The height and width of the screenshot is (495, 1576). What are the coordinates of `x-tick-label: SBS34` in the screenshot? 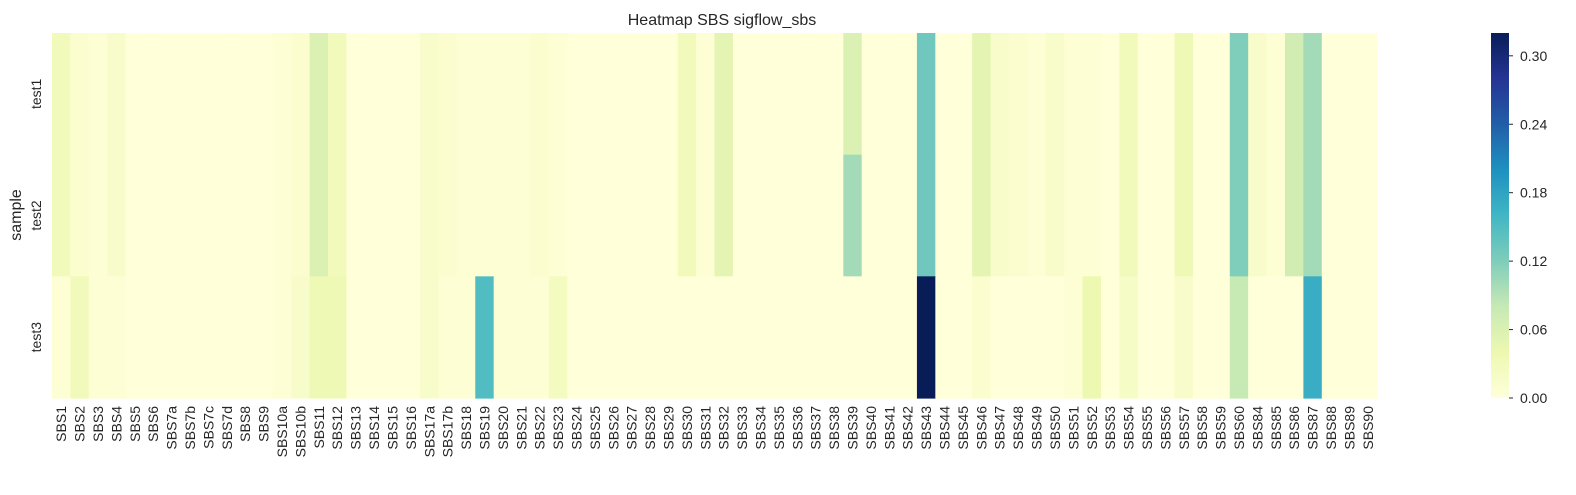 It's located at (761, 428).